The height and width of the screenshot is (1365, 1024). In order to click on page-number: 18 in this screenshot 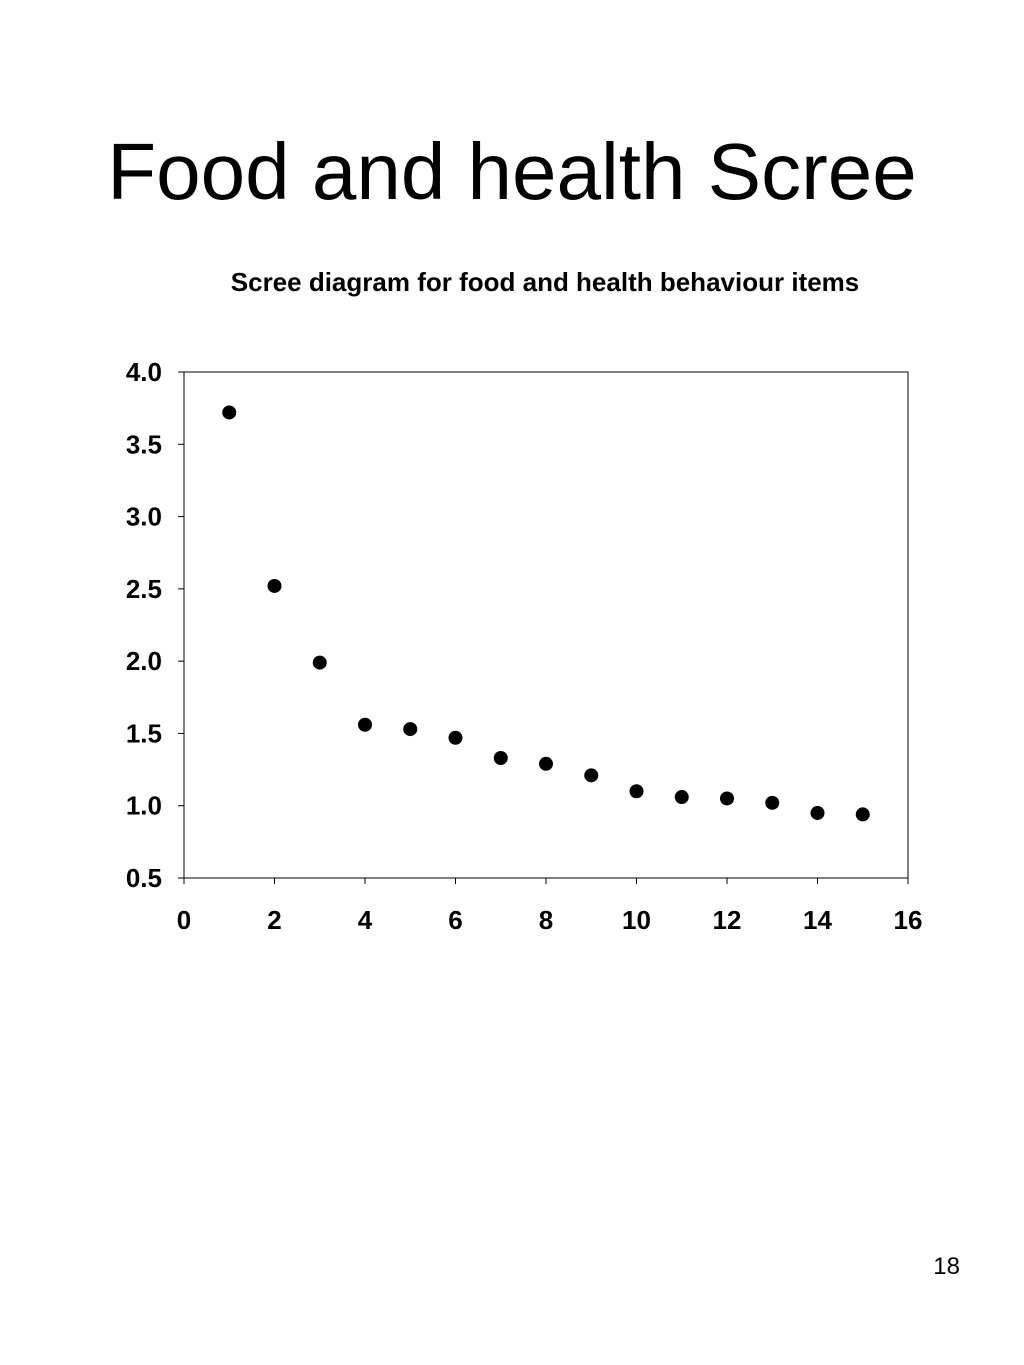, I will do `click(946, 1266)`.